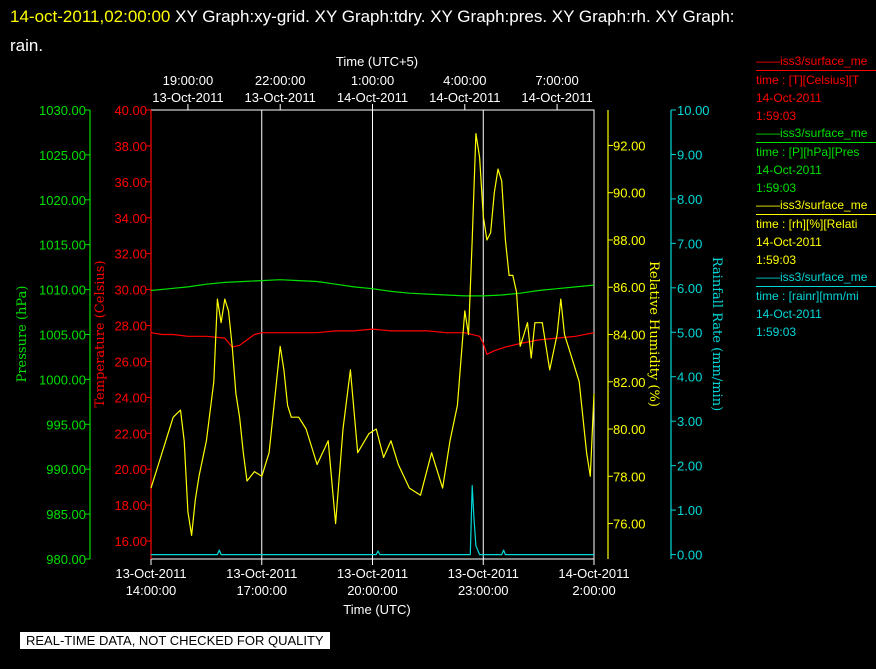 This screenshot has height=669, width=876. Describe the element at coordinates (464, 80) in the screenshot. I see `top-tick-label: 4:00:00` at that location.